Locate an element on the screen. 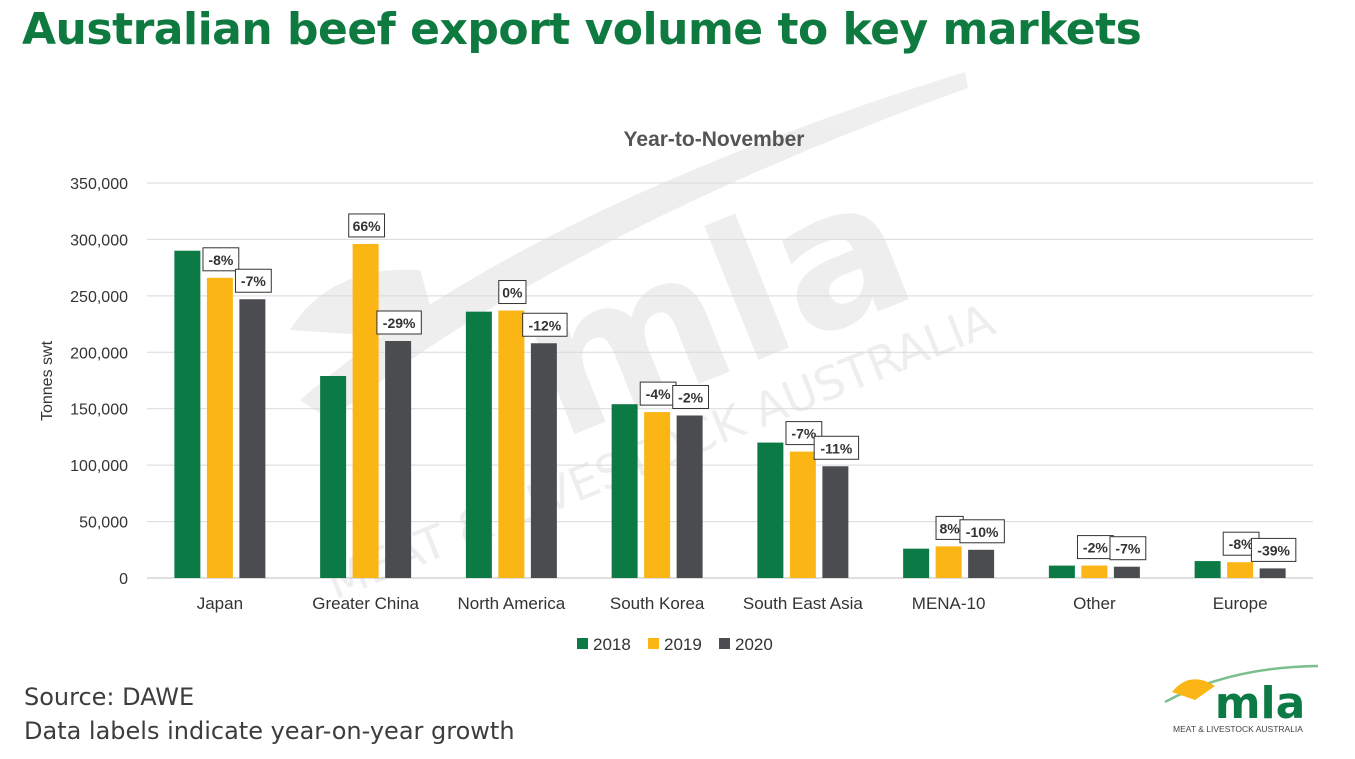 Image resolution: width=1355 pixels, height=759 pixels. y-tick-label: 300,000 is located at coordinates (99, 240).